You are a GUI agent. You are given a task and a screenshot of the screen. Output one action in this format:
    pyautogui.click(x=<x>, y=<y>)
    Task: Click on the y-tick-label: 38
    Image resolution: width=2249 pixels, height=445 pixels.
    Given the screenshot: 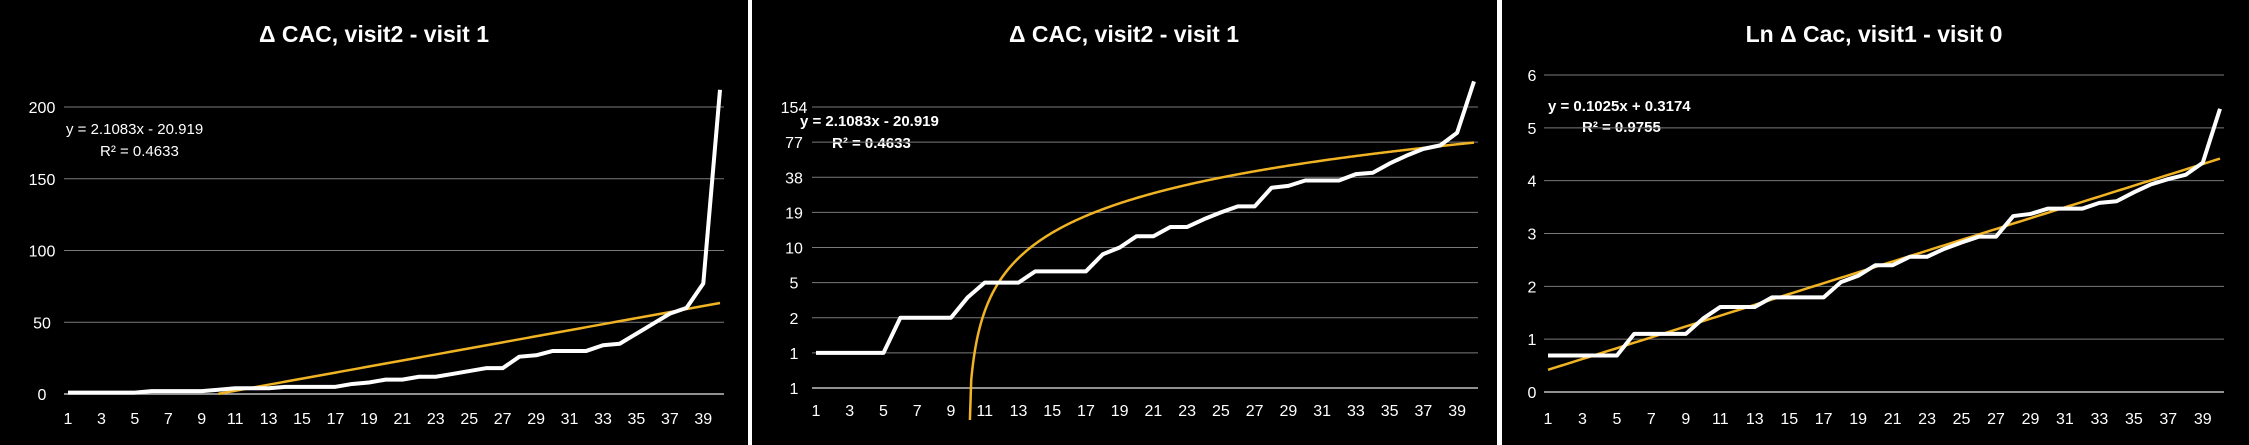 What is the action you would take?
    pyautogui.click(x=794, y=178)
    